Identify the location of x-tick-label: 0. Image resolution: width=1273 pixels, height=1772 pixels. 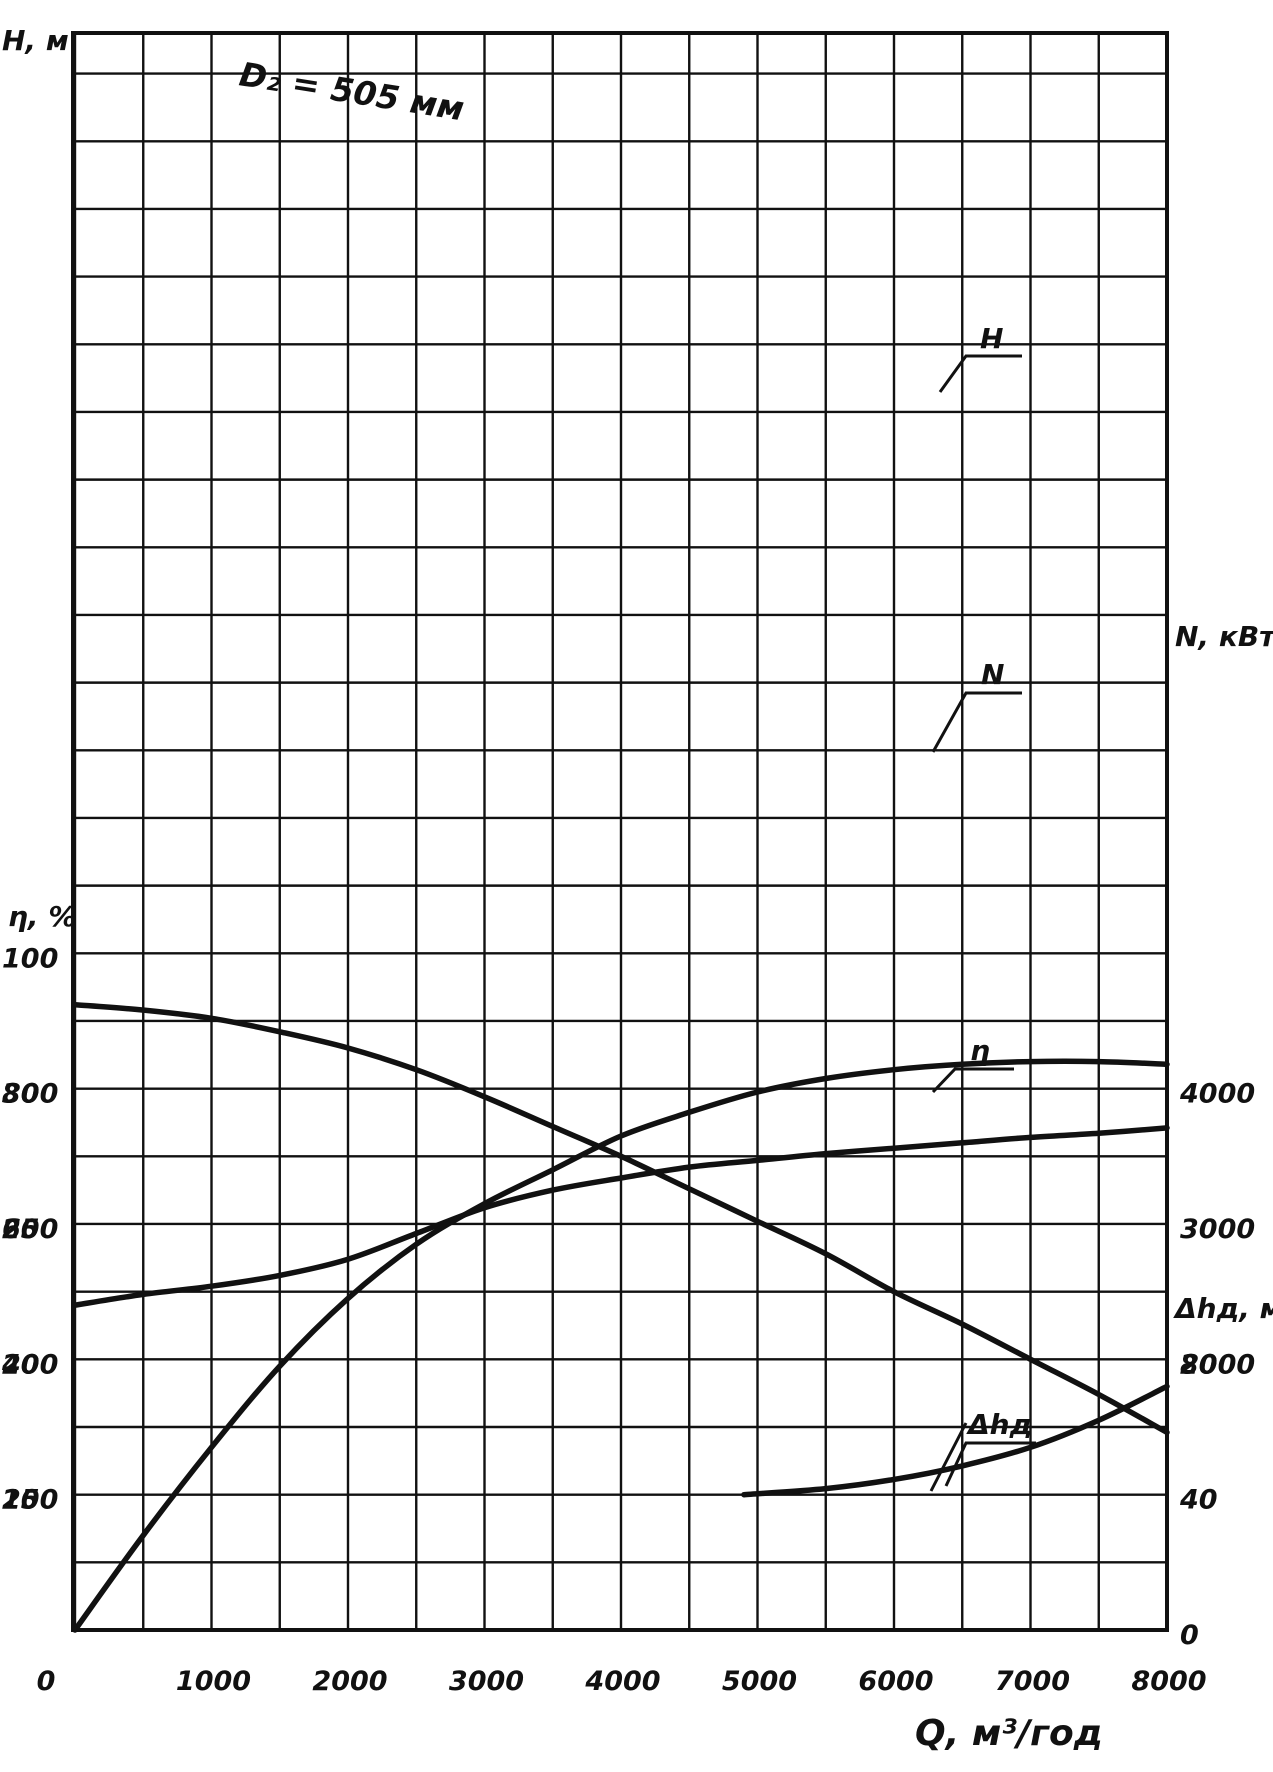
(46, 1681).